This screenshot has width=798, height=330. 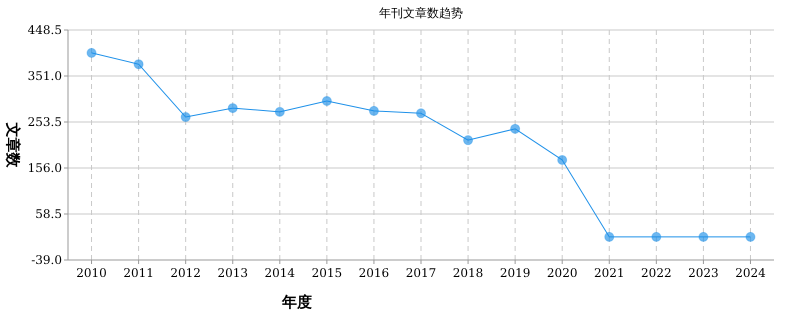 What do you see at coordinates (48, 214) in the screenshot?
I see `y-tick-label: 58.5` at bounding box center [48, 214].